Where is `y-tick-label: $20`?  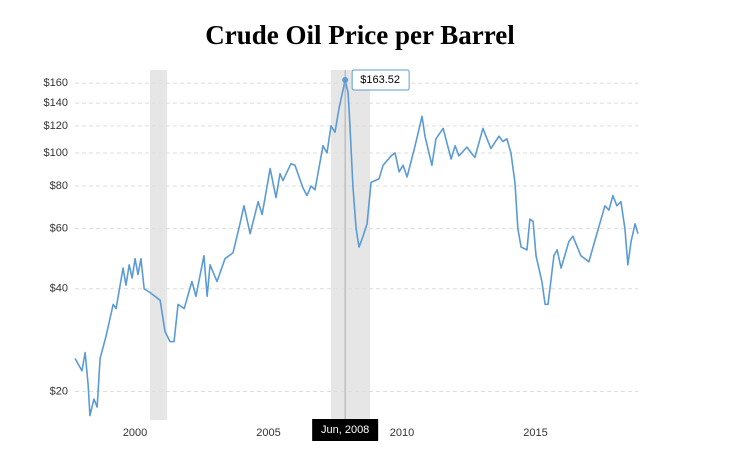
y-tick-label: $20 is located at coordinates (59, 391).